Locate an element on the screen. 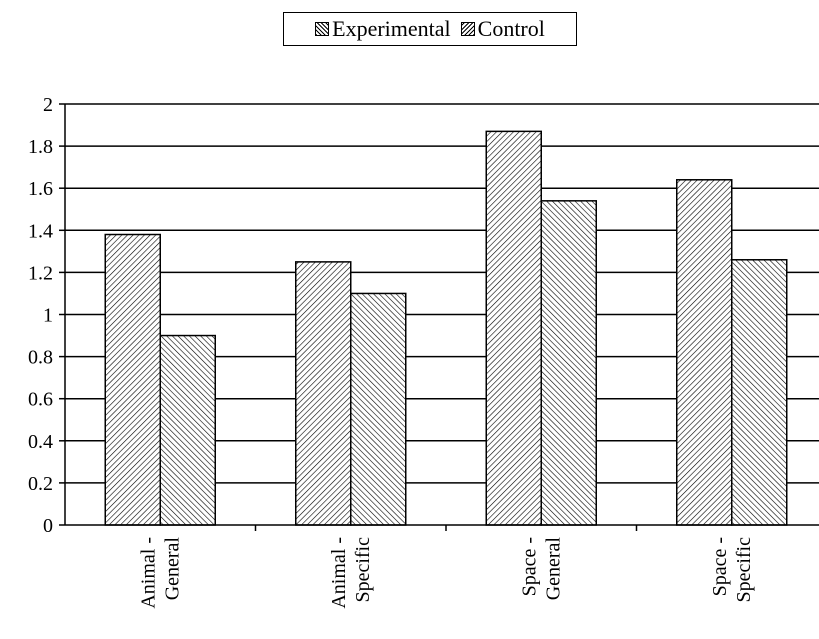 The image size is (819, 639). y-tick-label: 0.8 is located at coordinates (40, 358).